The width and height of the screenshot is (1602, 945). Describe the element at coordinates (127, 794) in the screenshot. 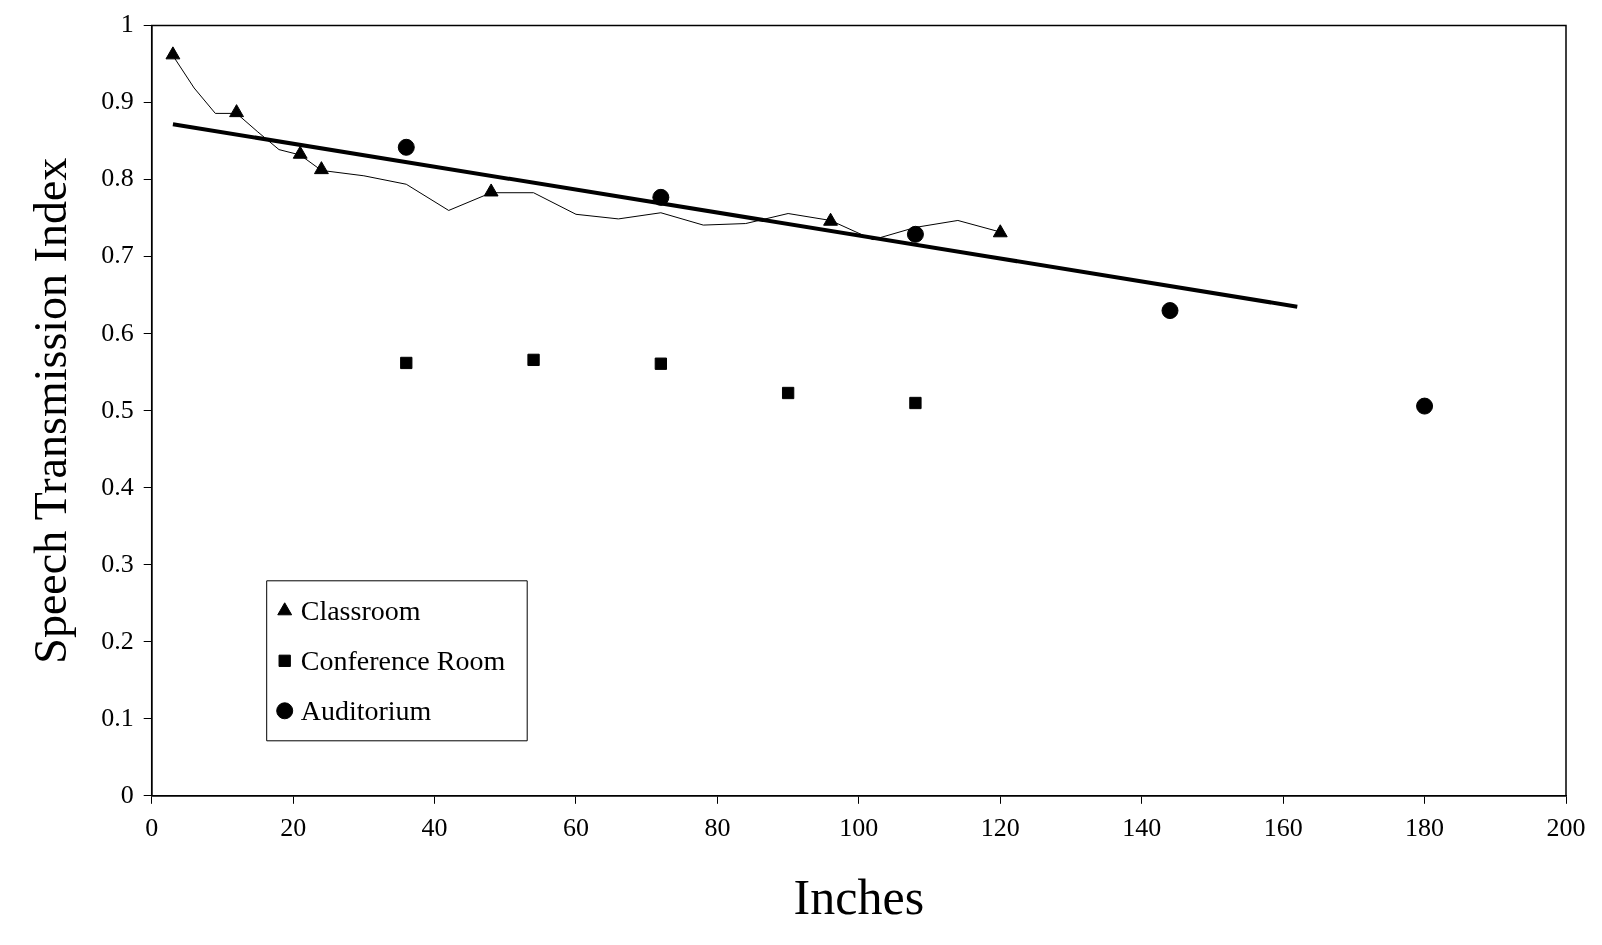

I see `y-tick-label: 0` at that location.